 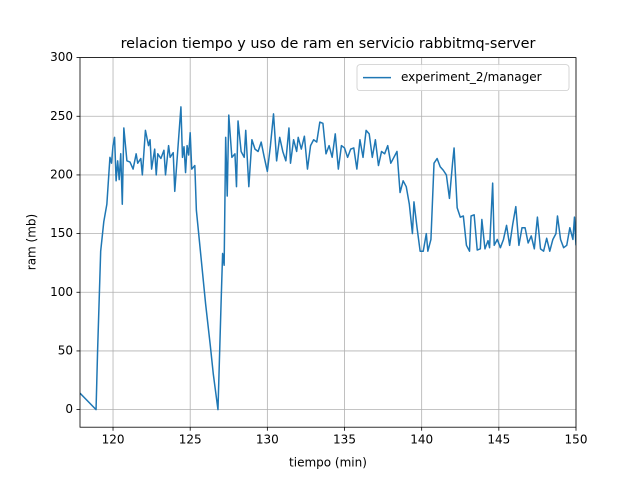 What do you see at coordinates (576, 440) in the screenshot?
I see `x-tick-label: 150` at bounding box center [576, 440].